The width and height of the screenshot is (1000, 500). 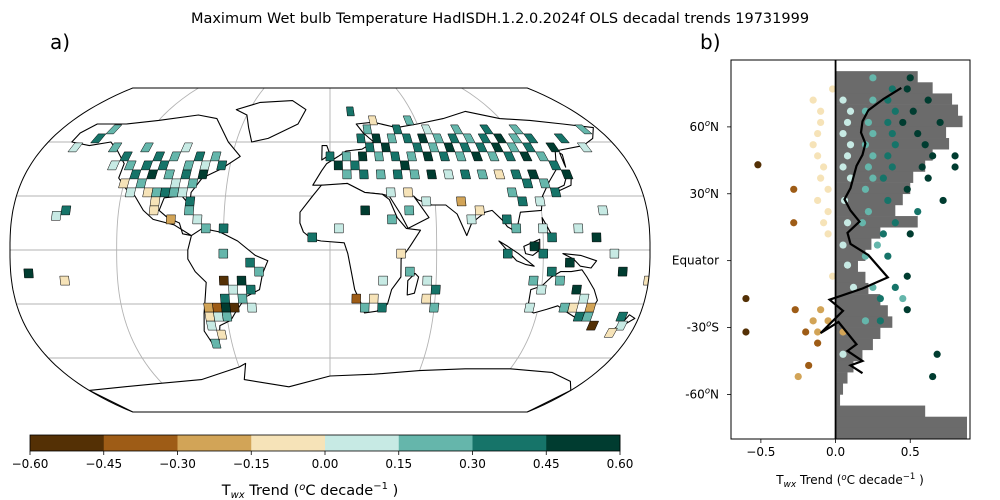 I want to click on colorbar-tick-label: −0.45, so click(x=103, y=464).